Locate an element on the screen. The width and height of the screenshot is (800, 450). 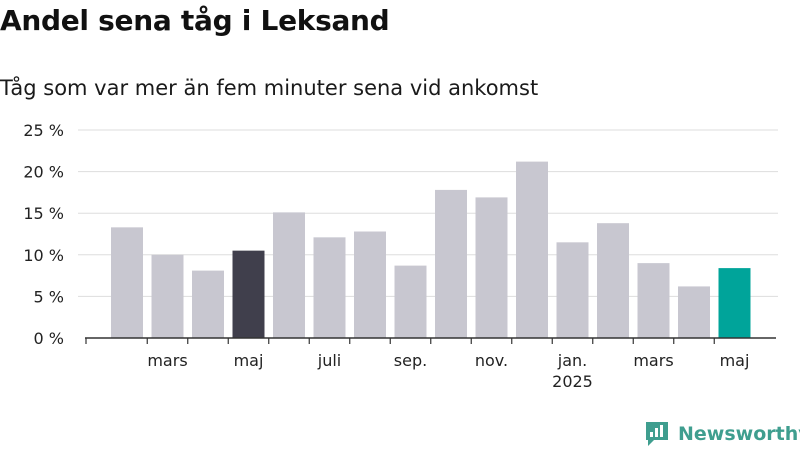
y-tick-label: 5 % is located at coordinates (49, 296).